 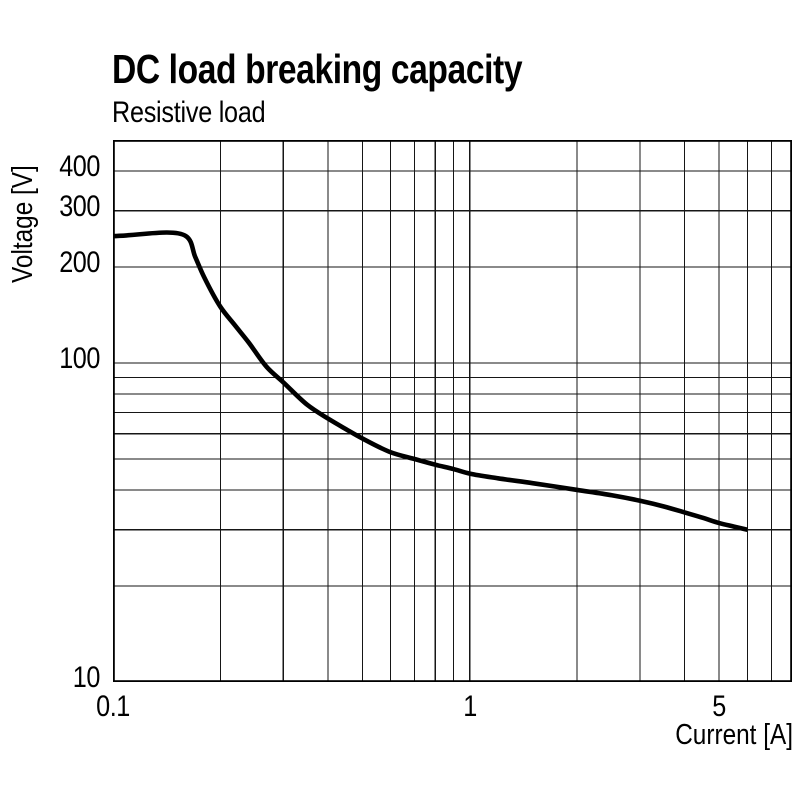 I want to click on chart-subtitle: Resistive load, so click(x=189, y=112).